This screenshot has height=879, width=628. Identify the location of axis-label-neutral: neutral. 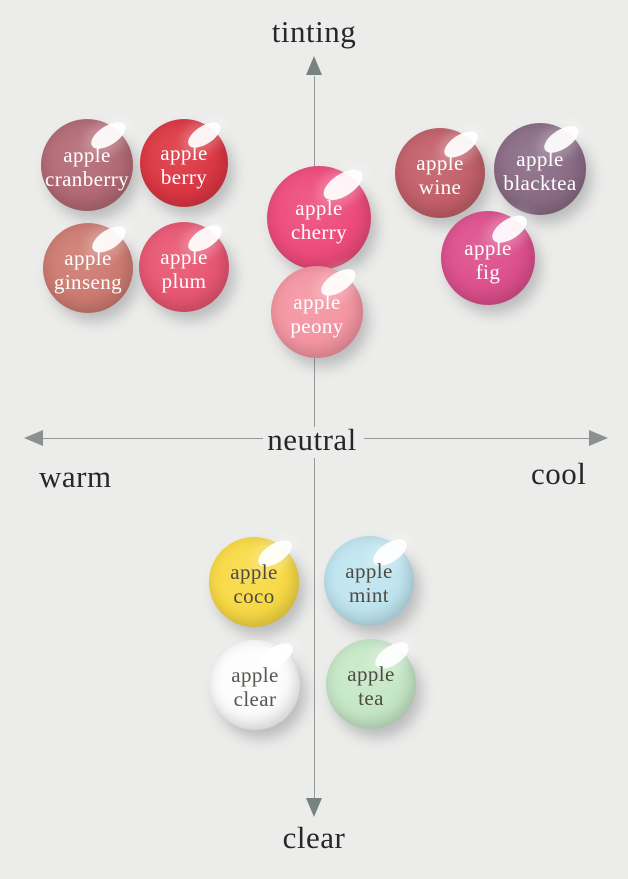
(312, 439).